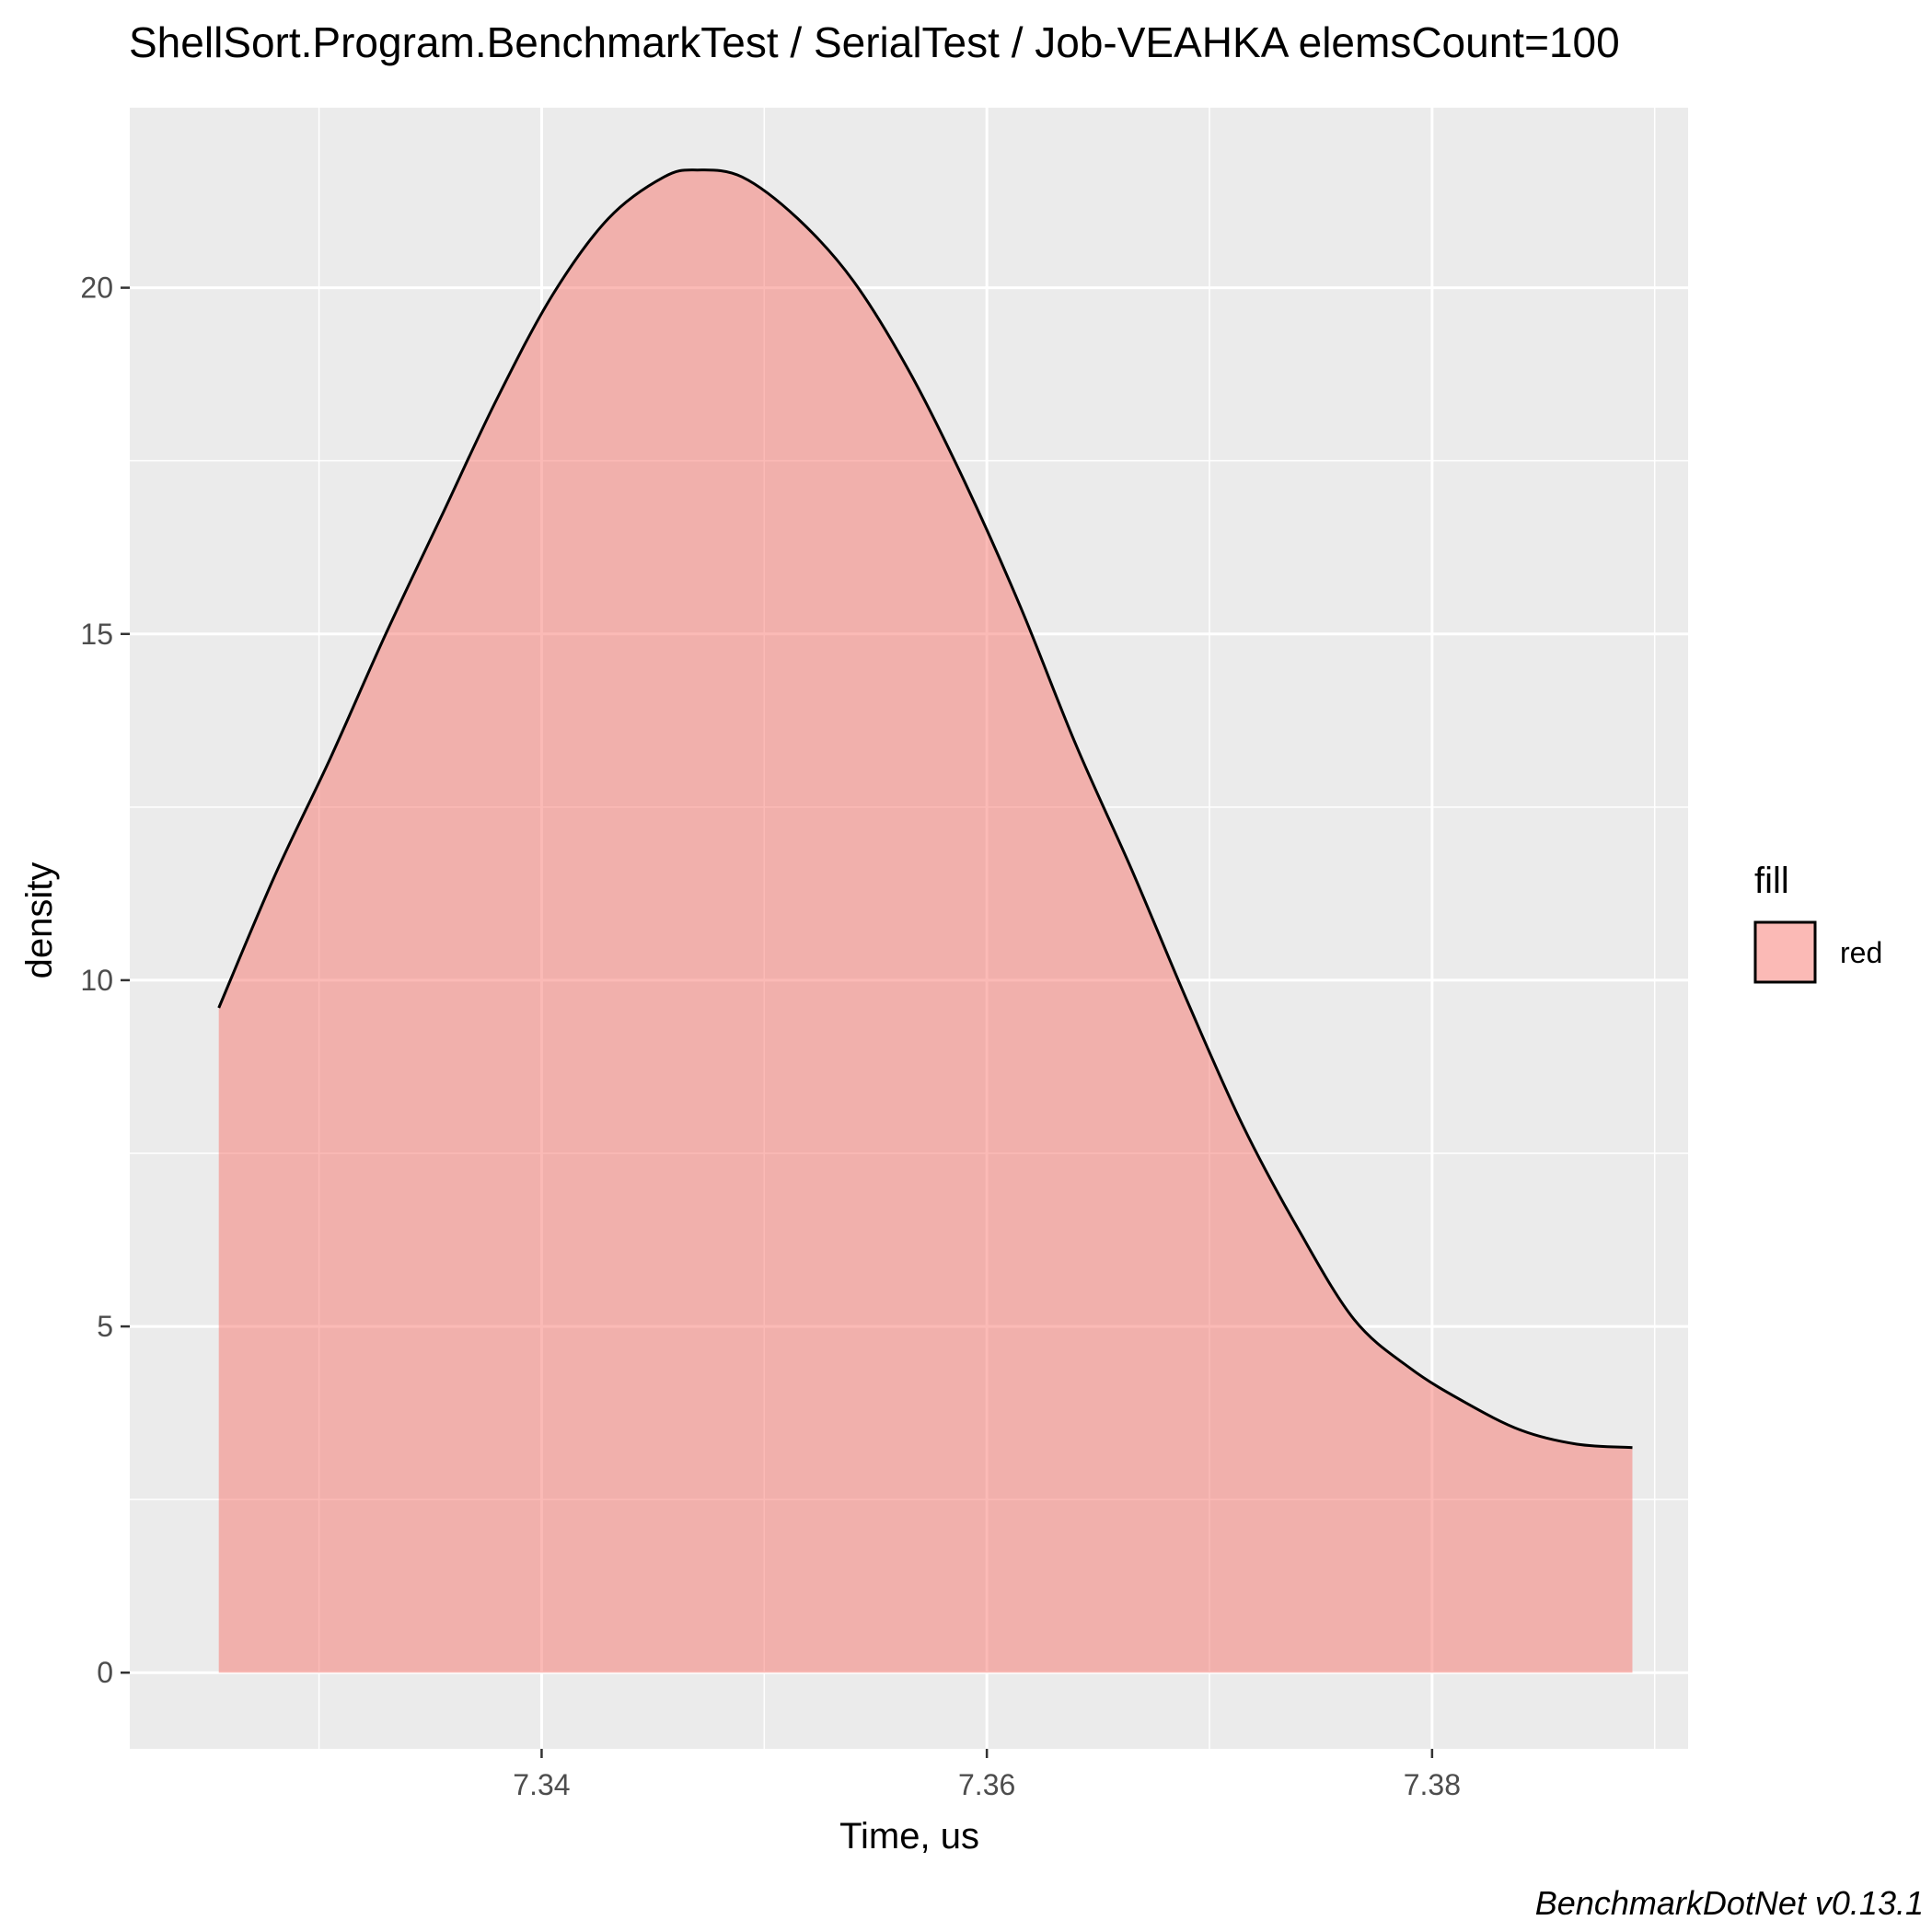  What do you see at coordinates (1861, 953) in the screenshot?
I see `legend-label-red: red` at bounding box center [1861, 953].